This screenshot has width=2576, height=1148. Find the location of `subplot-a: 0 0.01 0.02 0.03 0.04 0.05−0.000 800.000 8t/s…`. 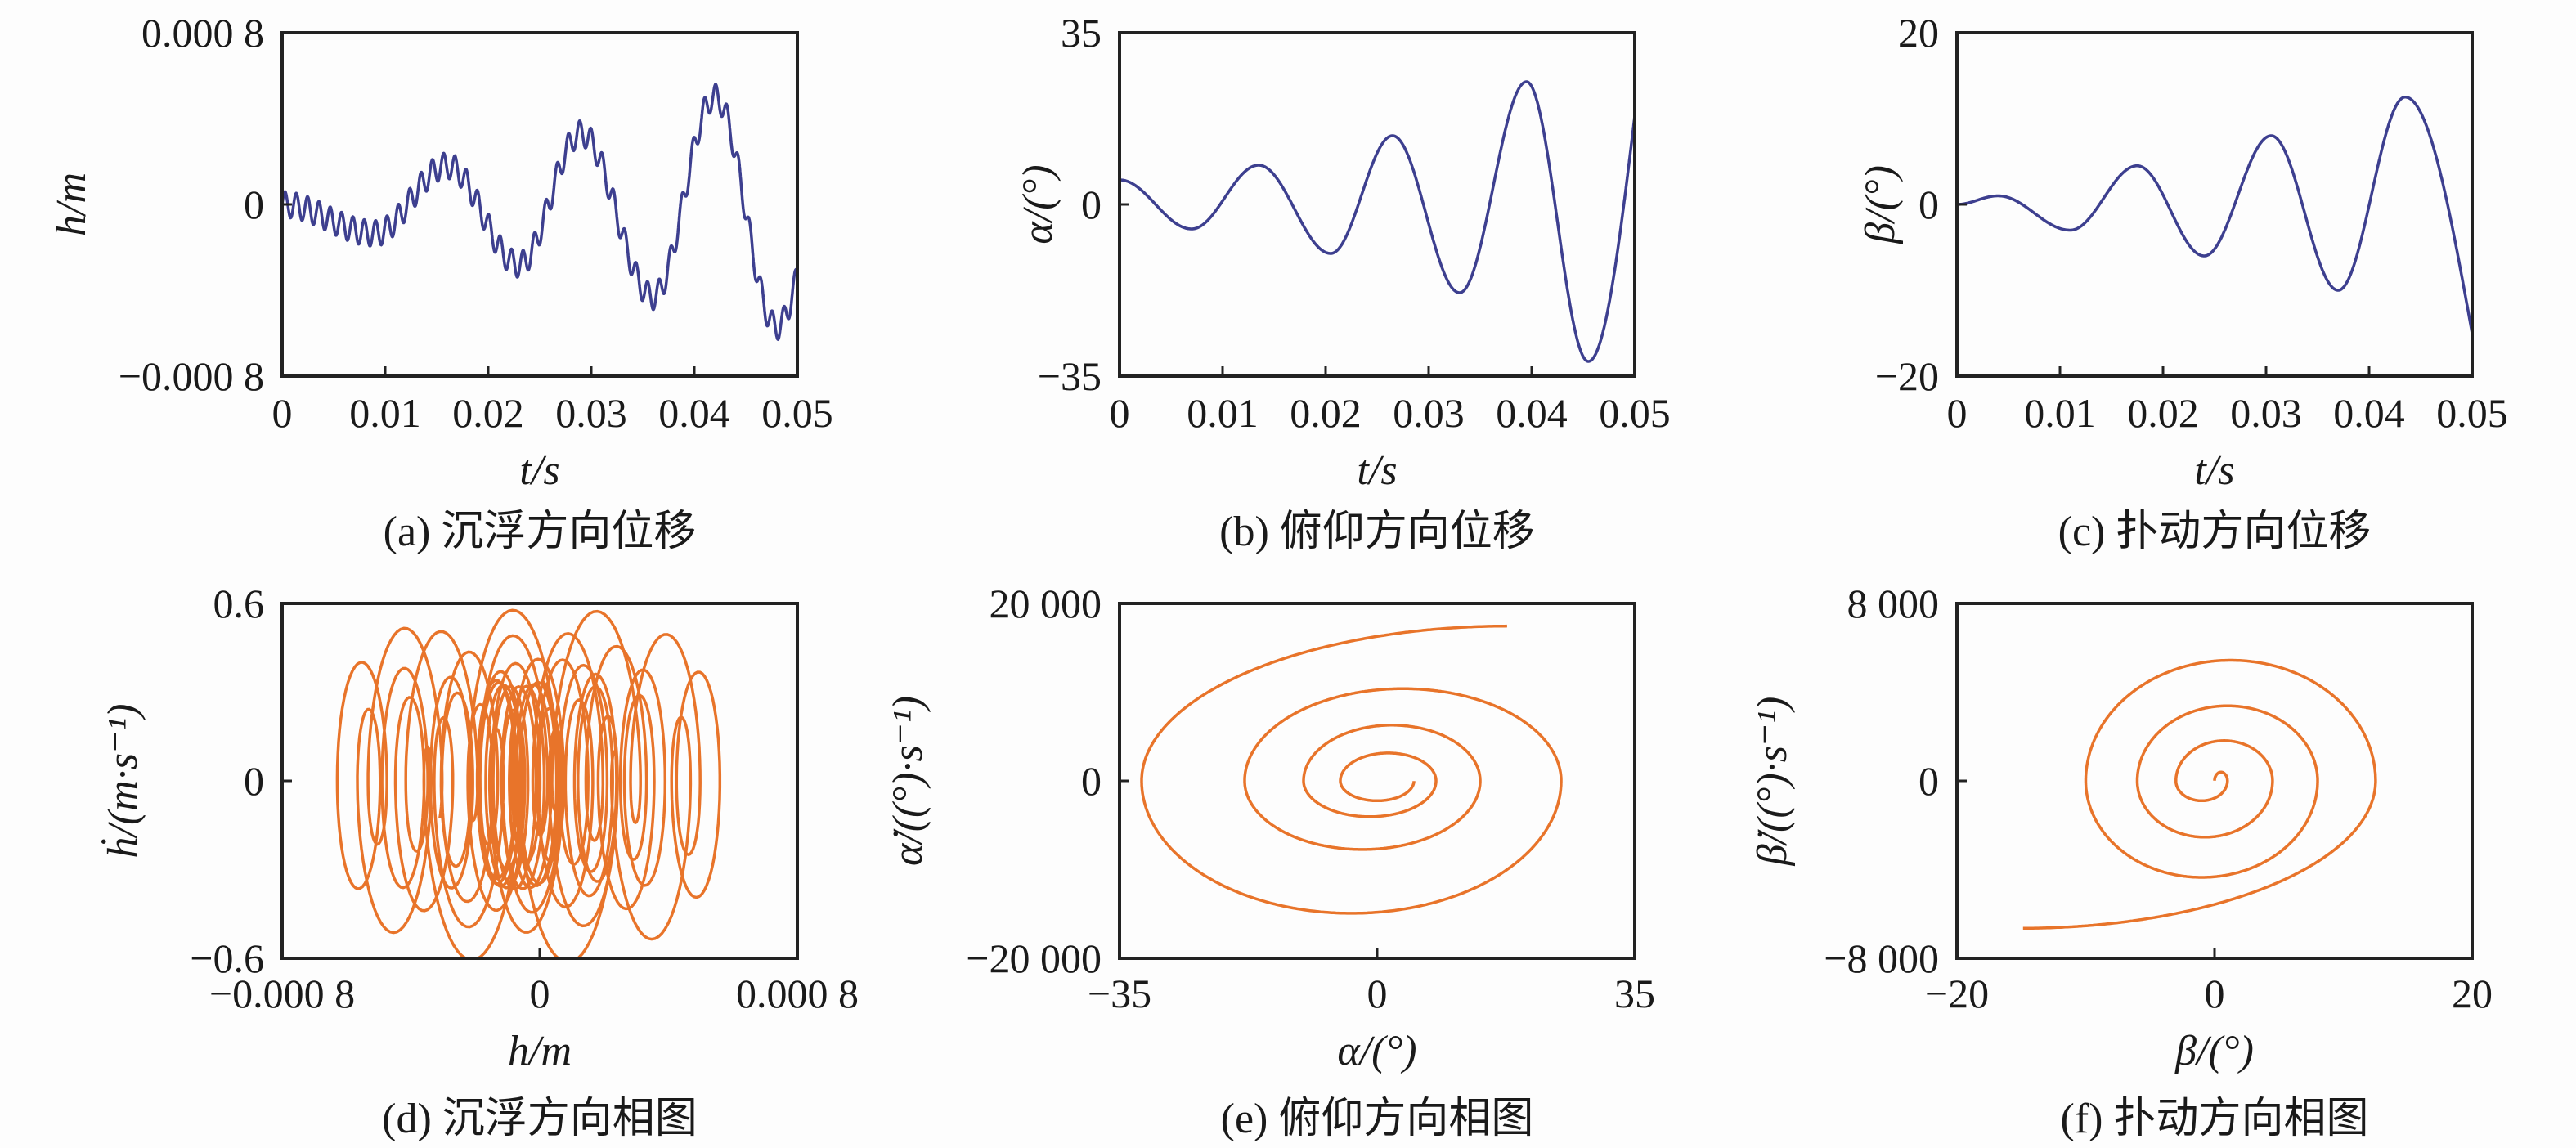

subplot-a: 0 0.01 0.02 0.03 0.04 0.05−0.000 800.000 8t/s… is located at coordinates (441, 282).